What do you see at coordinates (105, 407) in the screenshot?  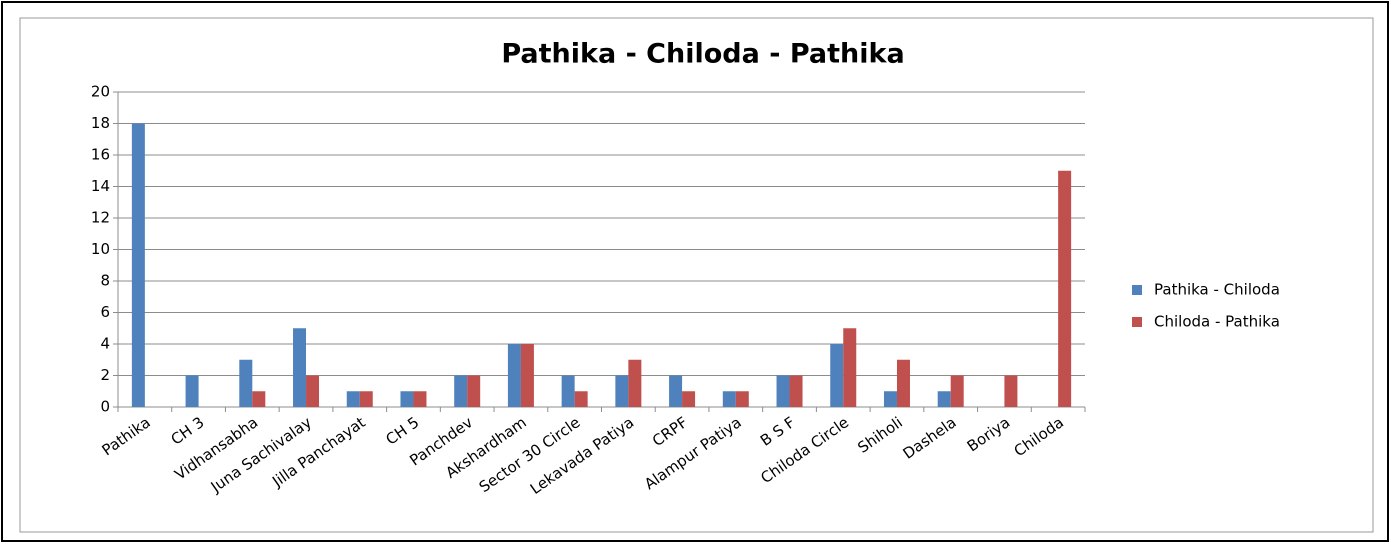 I see `y-tick-label: 0` at bounding box center [105, 407].